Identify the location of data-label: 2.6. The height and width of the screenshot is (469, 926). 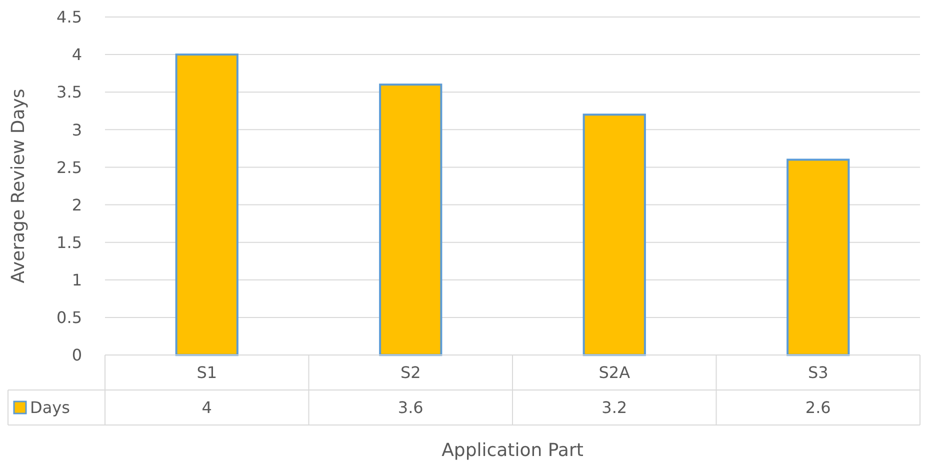
(818, 408).